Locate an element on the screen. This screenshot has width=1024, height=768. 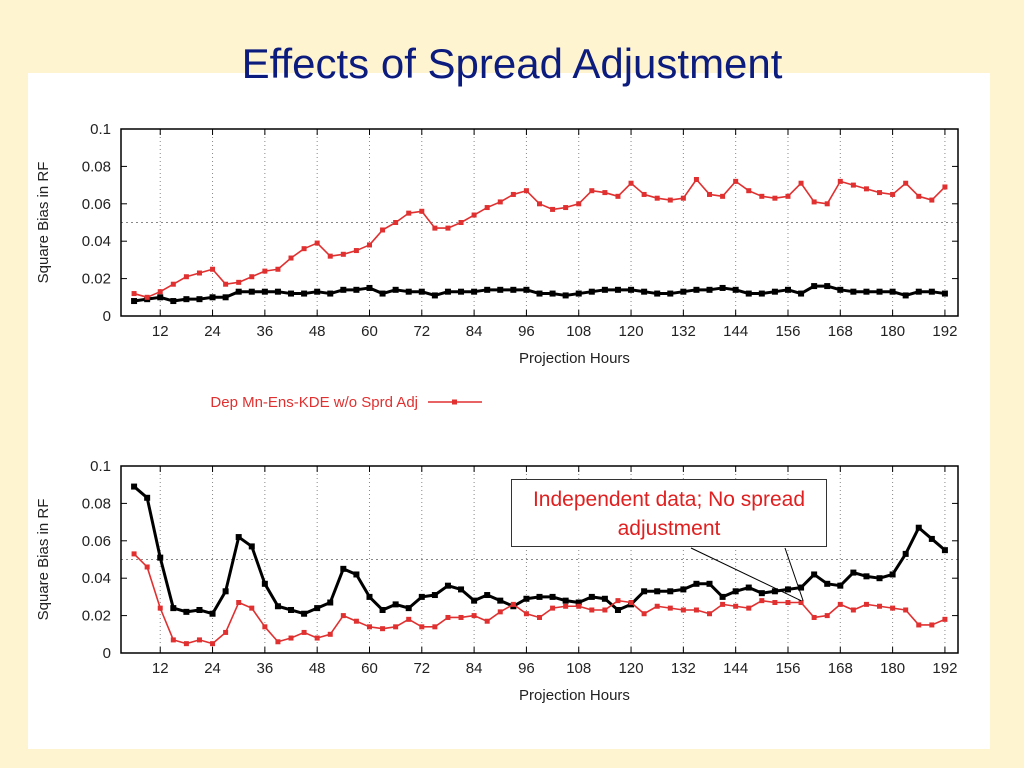
legend-label: Dep Mn-Ens-KDE w/o Sprd Adj is located at coordinates (314, 402).